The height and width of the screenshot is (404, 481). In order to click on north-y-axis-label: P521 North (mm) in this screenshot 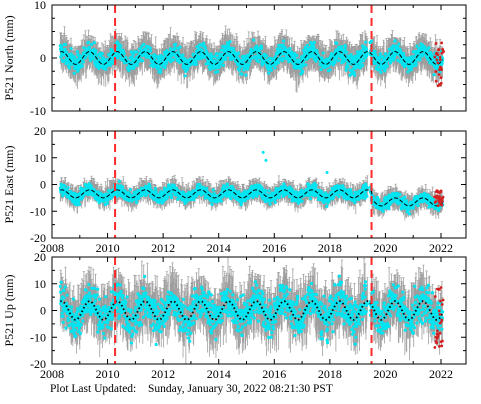, I will do `click(9, 57)`.